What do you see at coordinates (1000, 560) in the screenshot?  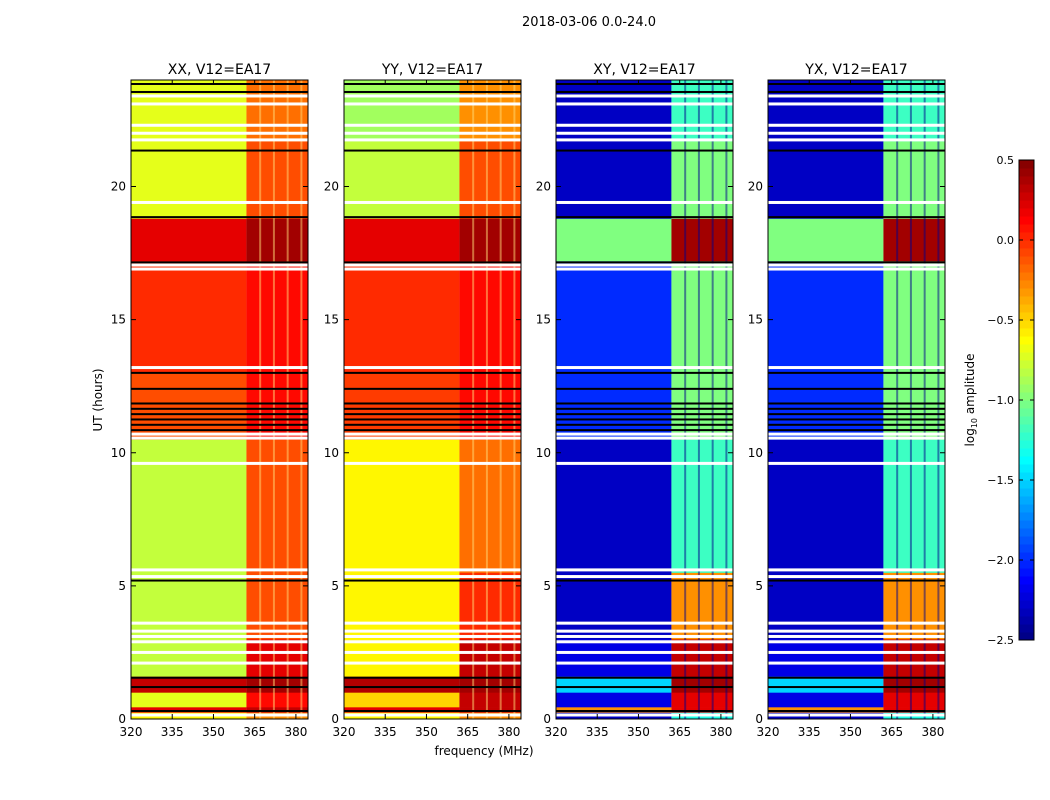 I see `colorbar-tick-label: −2.0` at bounding box center [1000, 560].